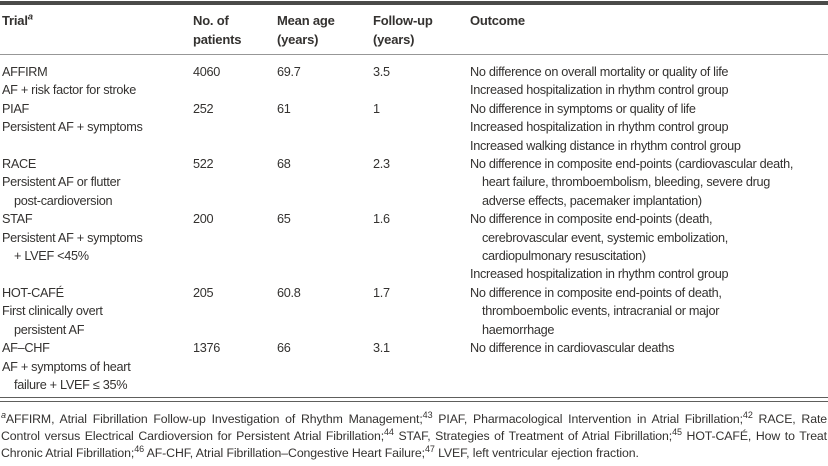  What do you see at coordinates (235, 127) in the screenshot?
I see `patients-cell: 252` at bounding box center [235, 127].